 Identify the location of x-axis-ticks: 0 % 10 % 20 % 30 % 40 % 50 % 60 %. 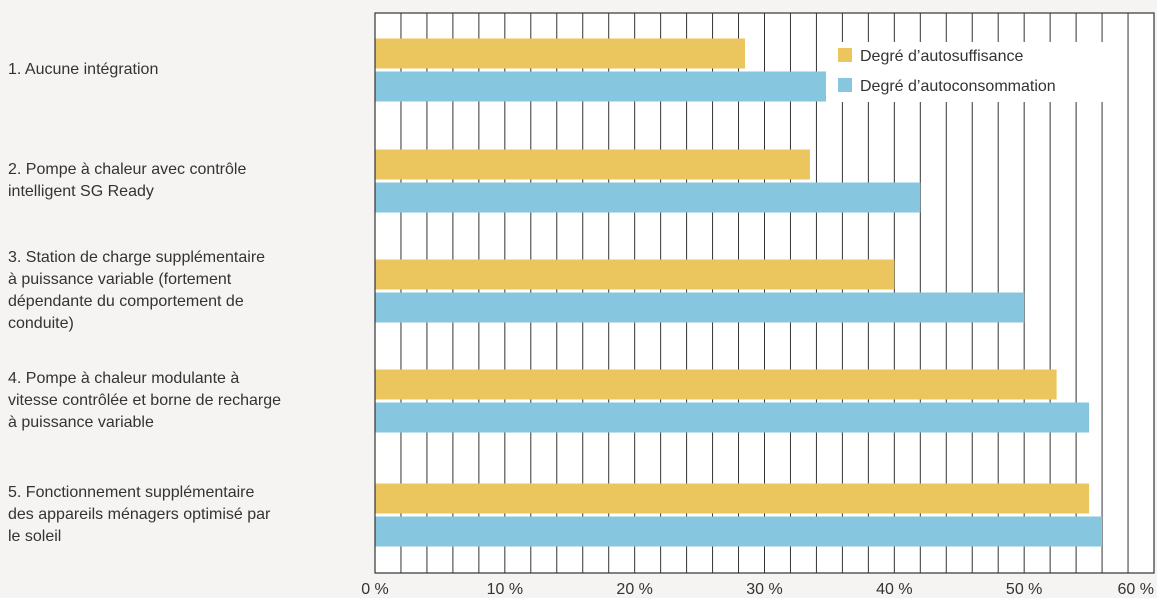
(757, 589).